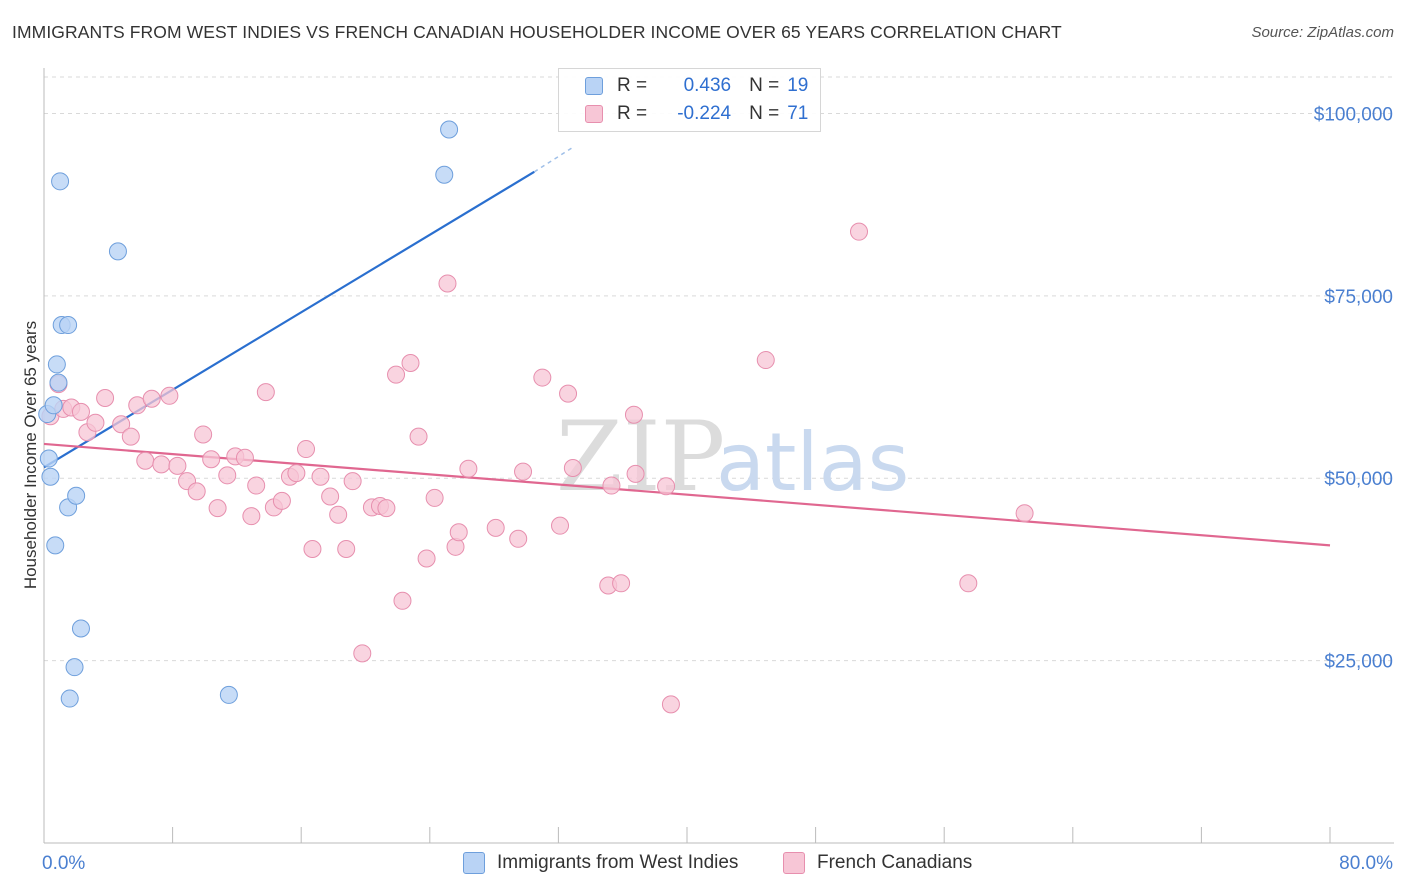 The image size is (1406, 892). What do you see at coordinates (812, 462) in the screenshot?
I see `watermark-atlas: atlas` at bounding box center [812, 462].